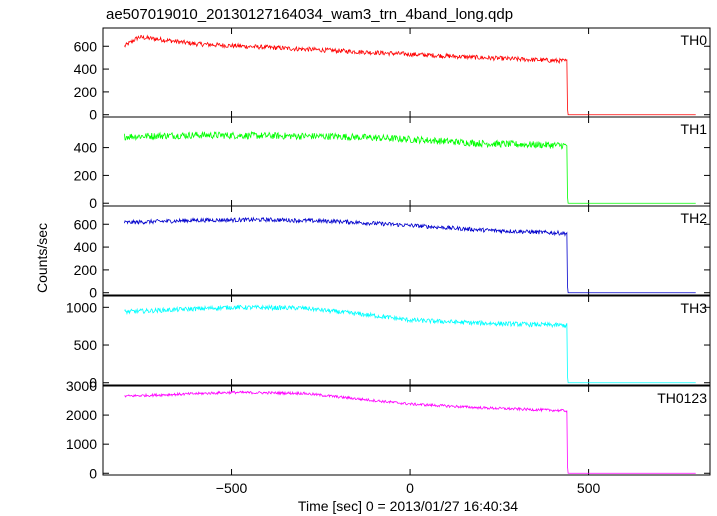 This screenshot has width=717, height=516. What do you see at coordinates (42, 258) in the screenshot?
I see `y-axis-label: Counts/sec` at bounding box center [42, 258].